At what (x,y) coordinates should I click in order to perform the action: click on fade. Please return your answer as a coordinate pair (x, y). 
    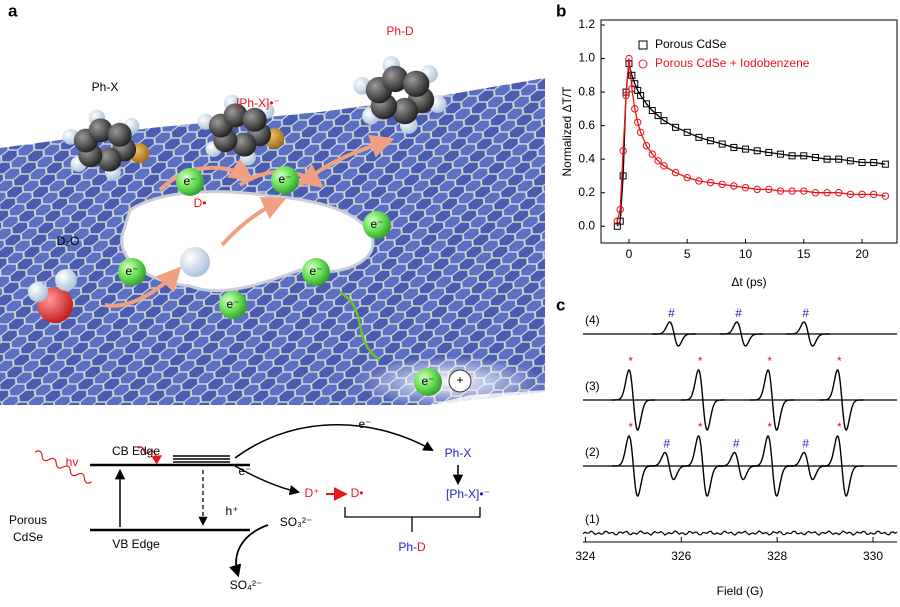
    Looking at the image, I should click on (487, 397).